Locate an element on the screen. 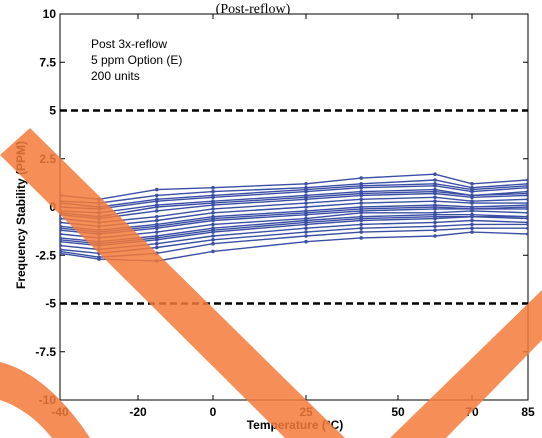 The height and width of the screenshot is (438, 542). y-tick-label: 7.5 is located at coordinates (47, 62).